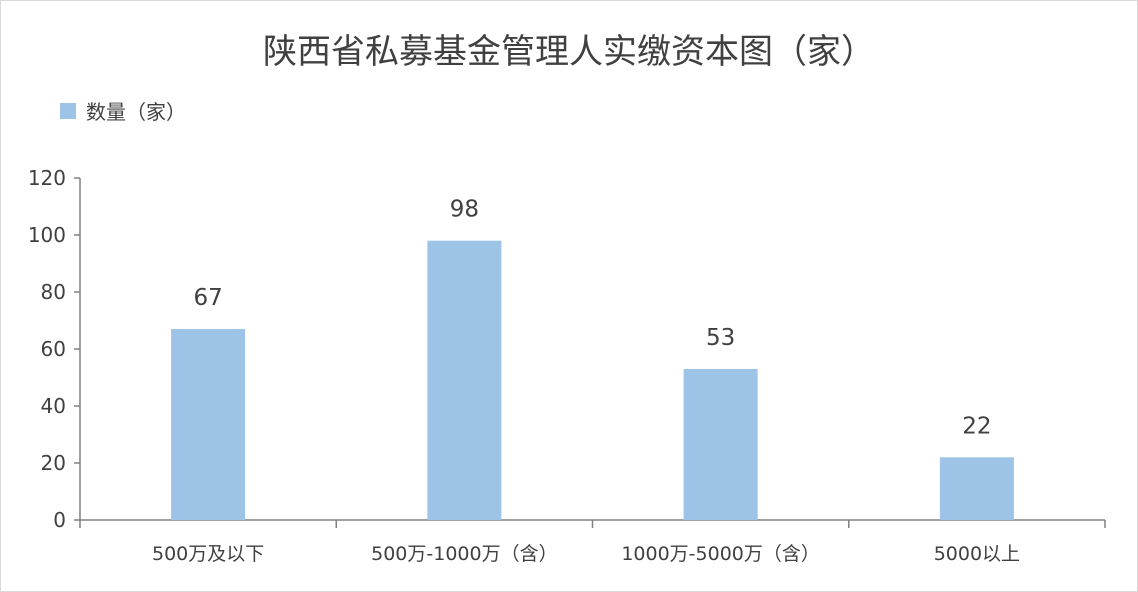  Describe the element at coordinates (977, 554) in the screenshot. I see `x-tick-label: 5000以上` at that location.